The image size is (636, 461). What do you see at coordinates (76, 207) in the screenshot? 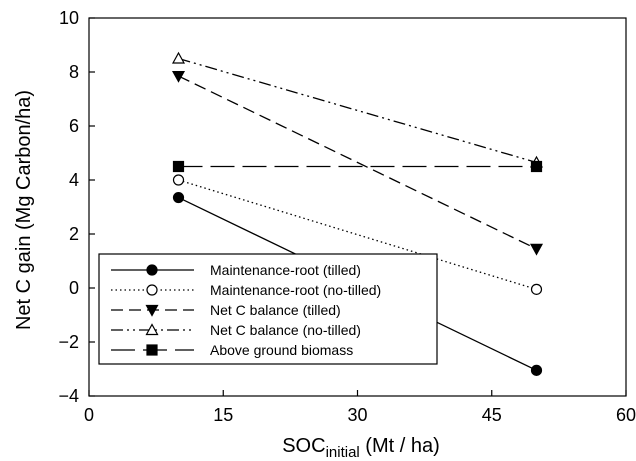
I see `y-axis: −4 −2 0 2 4 6 8 10` at bounding box center [76, 207].